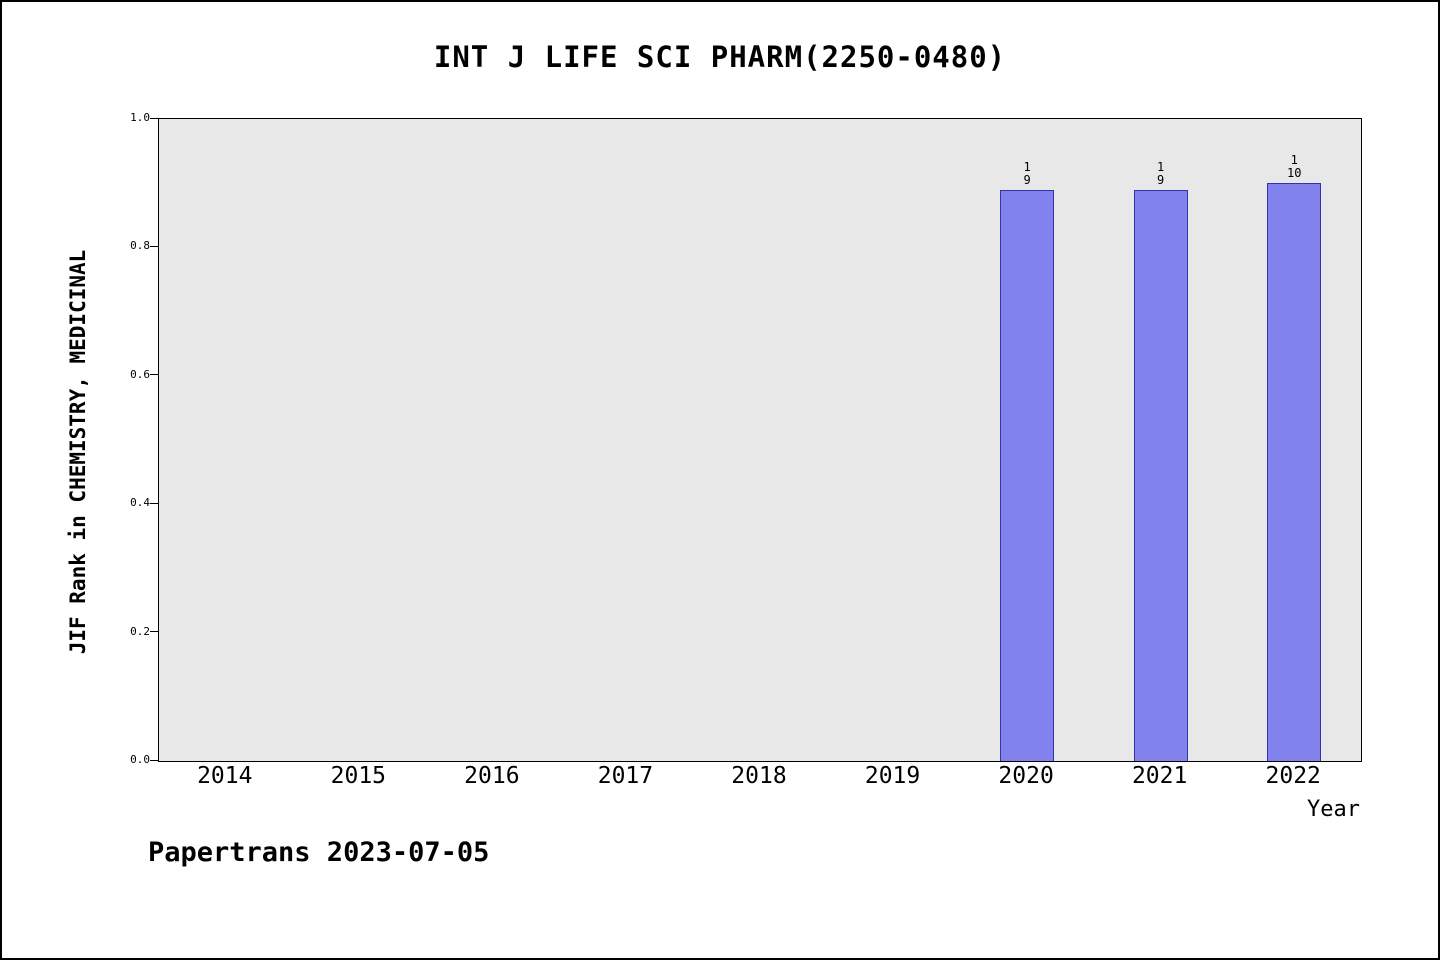 Image resolution: width=1440 pixels, height=960 pixels. I want to click on watermark-text: Papertrans 2023-07-05, so click(319, 852).